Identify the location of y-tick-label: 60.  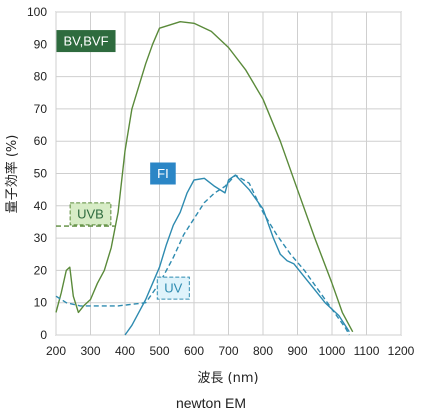
(41, 141).